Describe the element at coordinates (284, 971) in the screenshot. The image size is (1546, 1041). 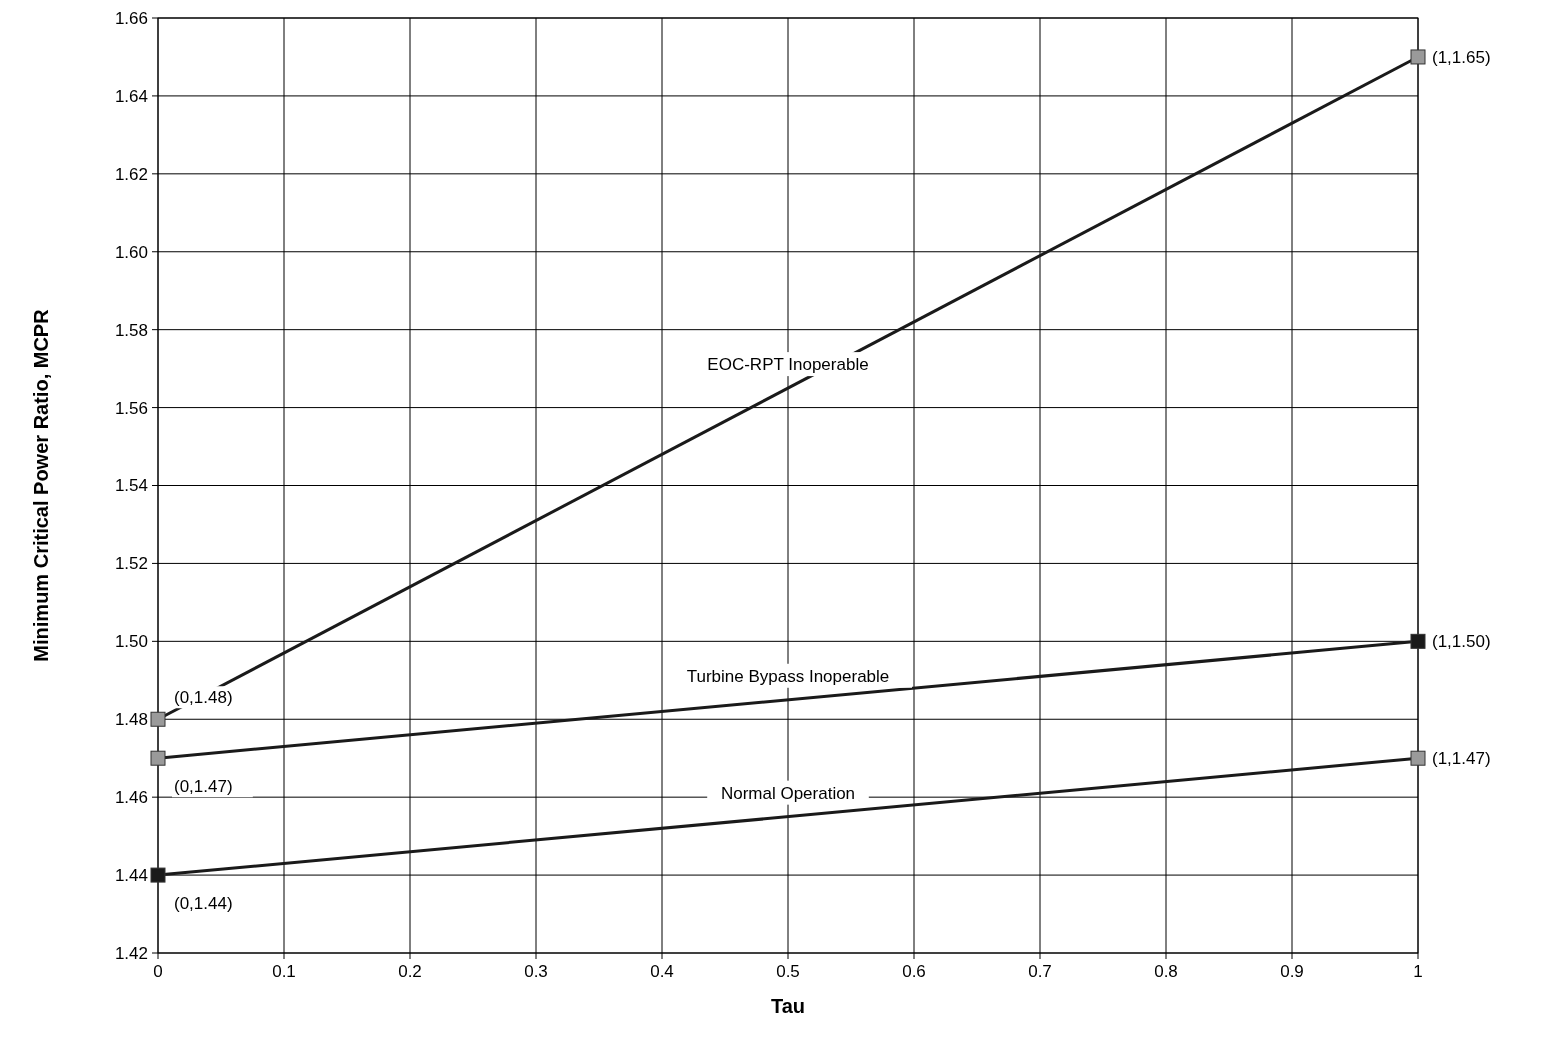
I see `x-tick-label: 0.1` at that location.